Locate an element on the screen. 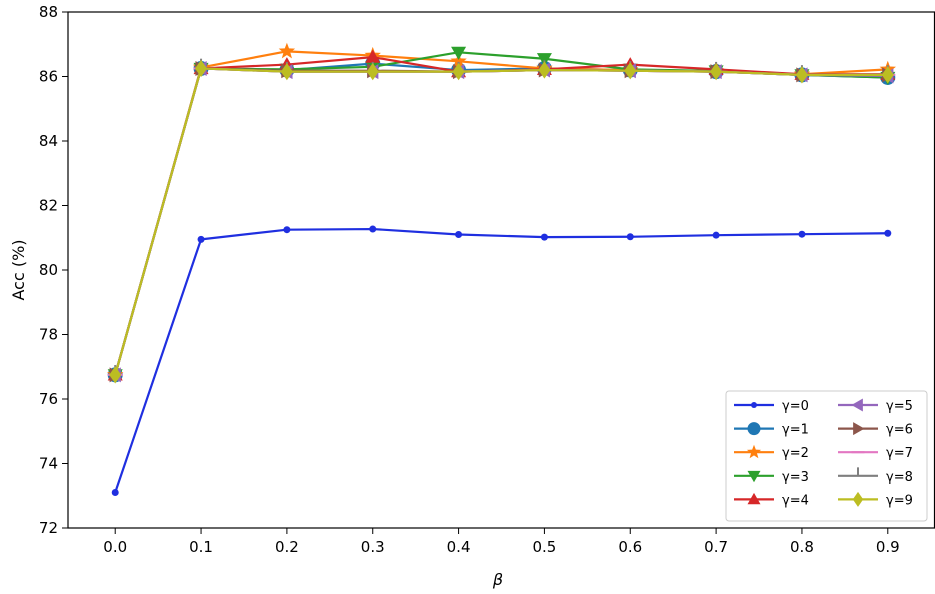  legend-label: γ=9 is located at coordinates (899, 500).